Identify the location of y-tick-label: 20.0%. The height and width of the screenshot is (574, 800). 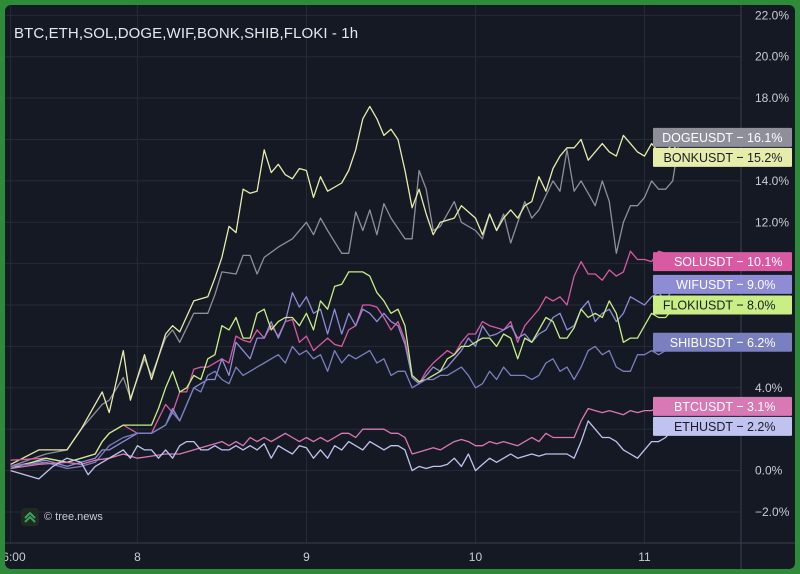
(772, 57).